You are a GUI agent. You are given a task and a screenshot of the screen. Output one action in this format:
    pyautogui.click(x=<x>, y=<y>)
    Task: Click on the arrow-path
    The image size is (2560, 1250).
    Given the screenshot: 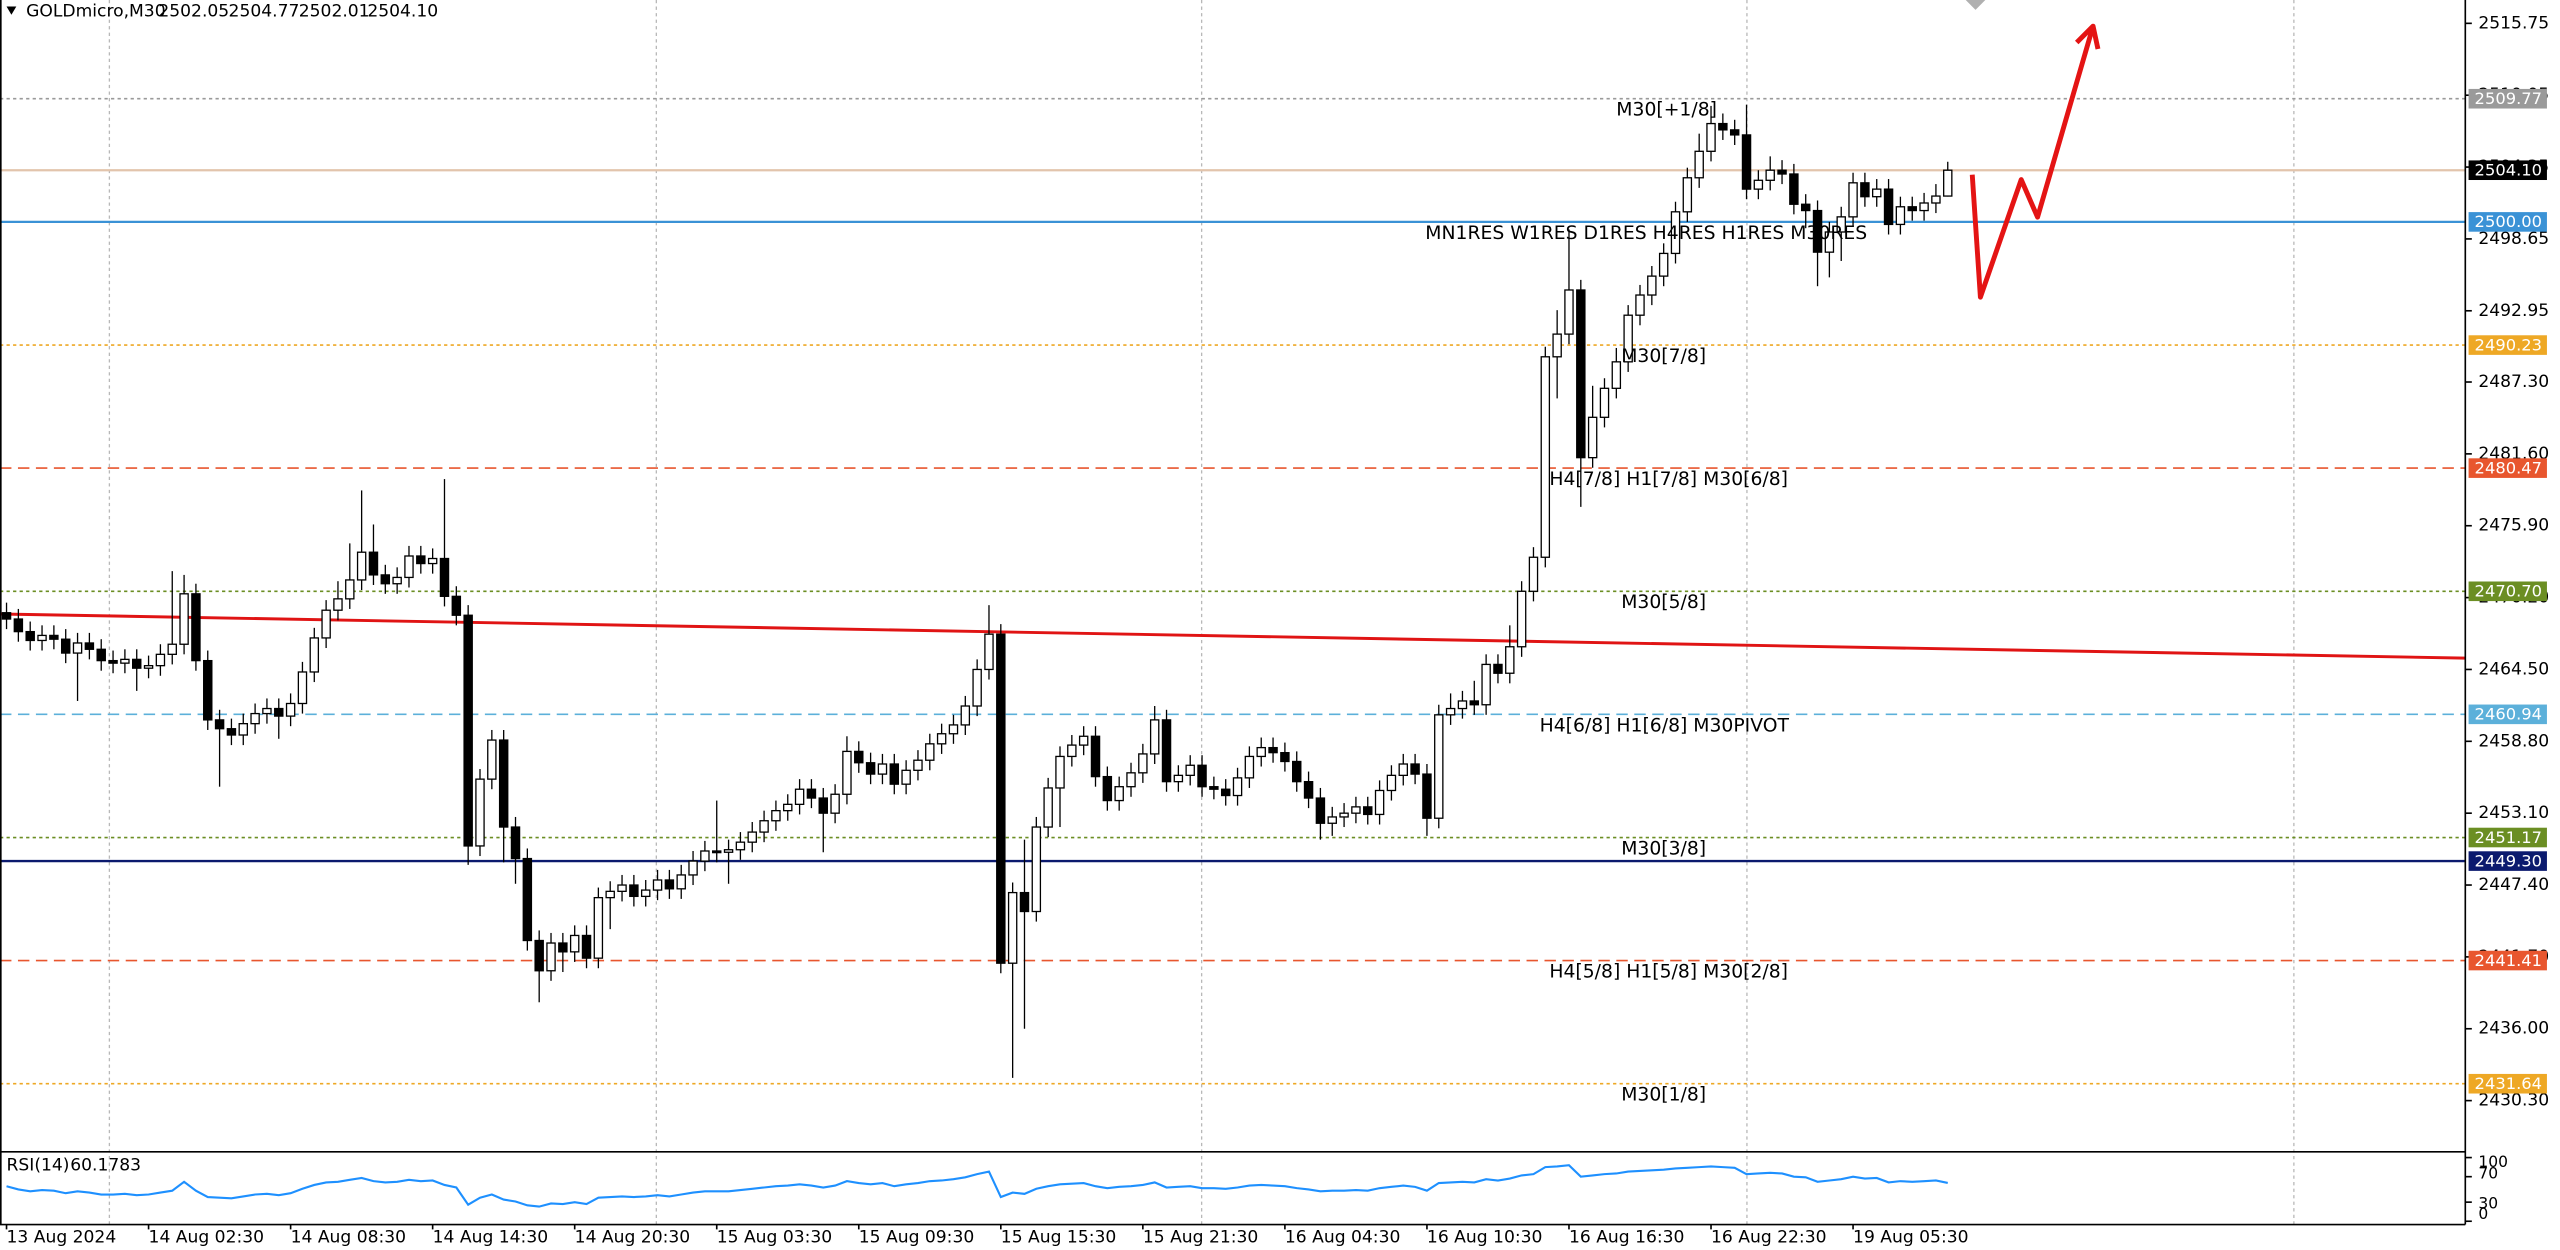 What is the action you would take?
    pyautogui.click(x=2032, y=162)
    